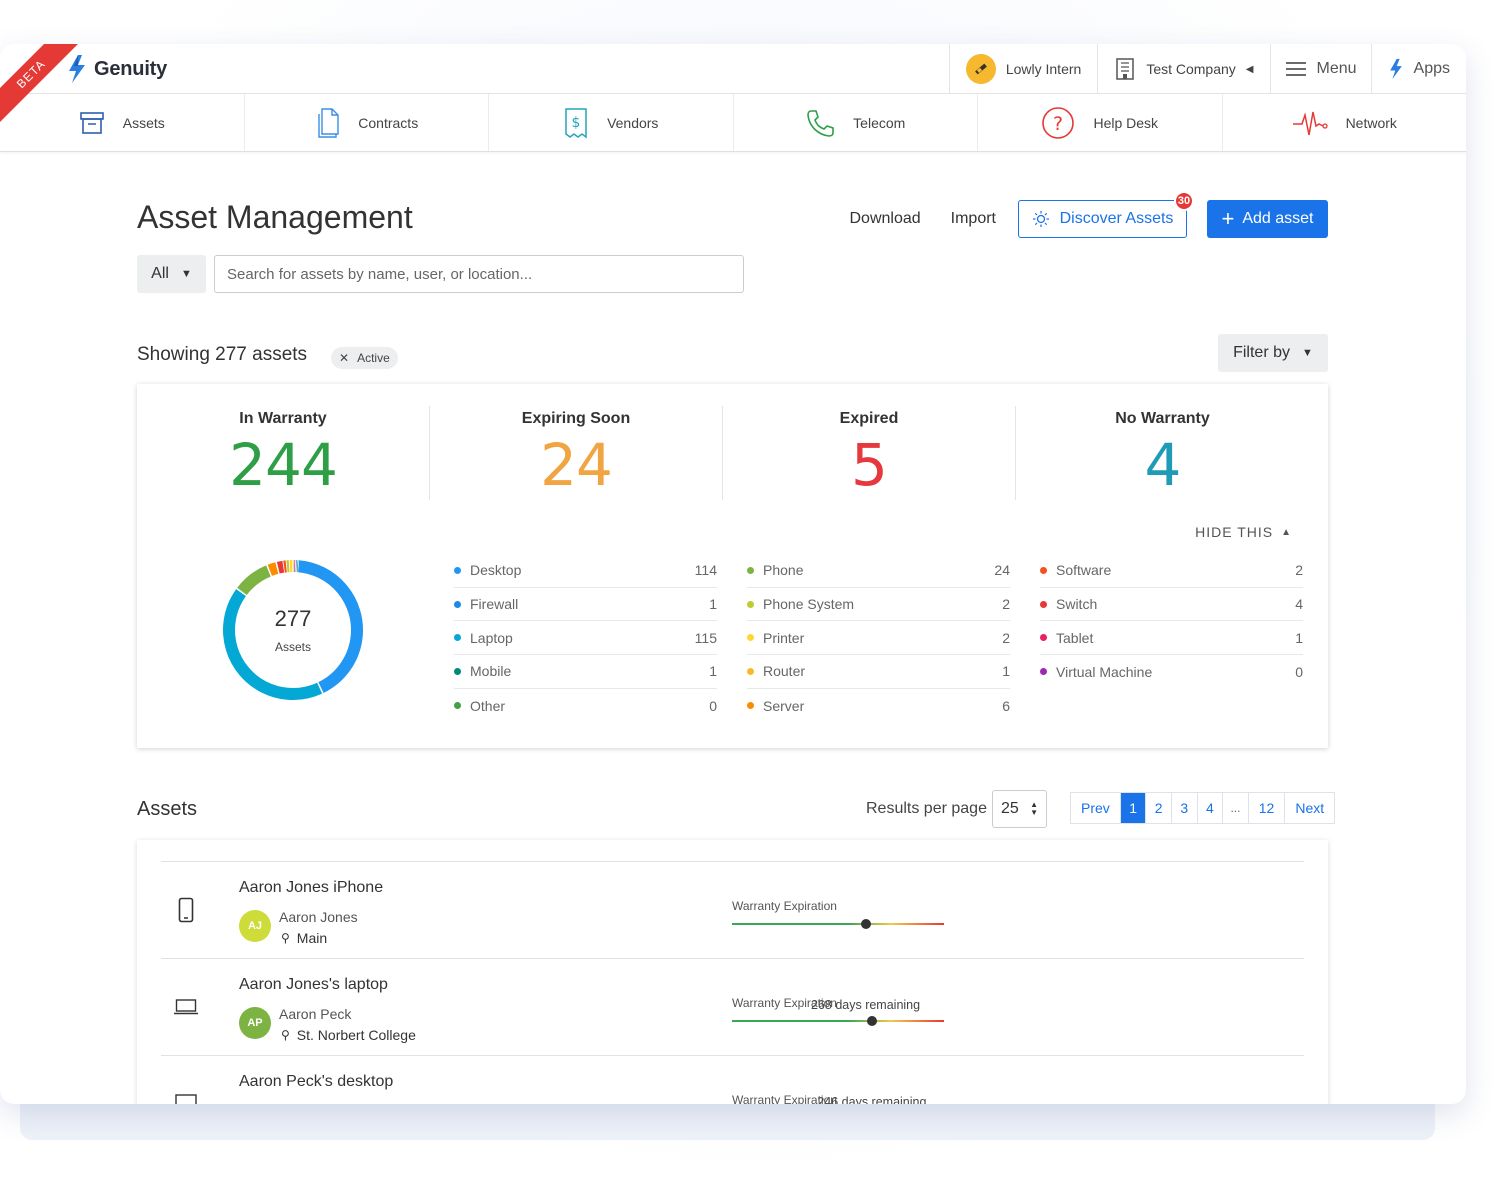  I want to click on top-bar: BETA Genuity Lowly Intern, so click(733, 86).